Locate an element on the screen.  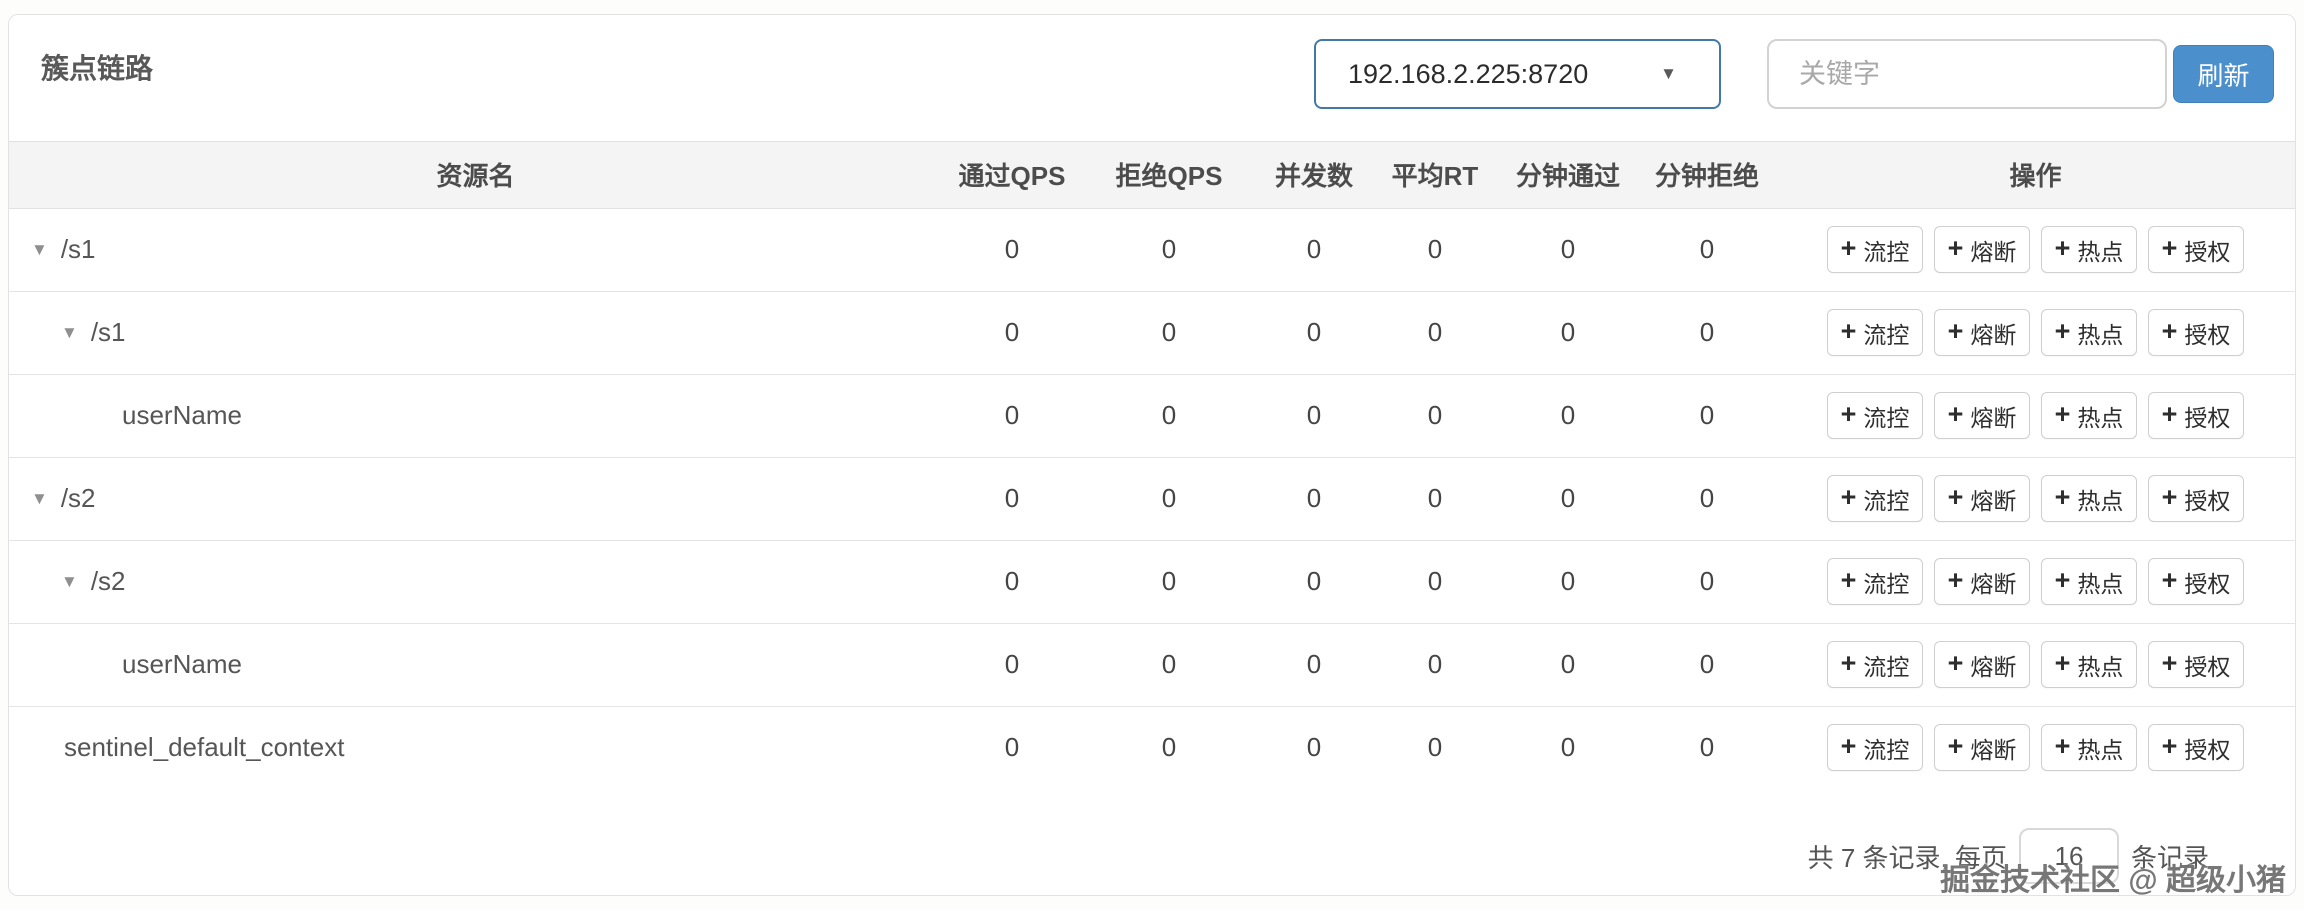
page-title: 簇点链路 is located at coordinates (97, 68).